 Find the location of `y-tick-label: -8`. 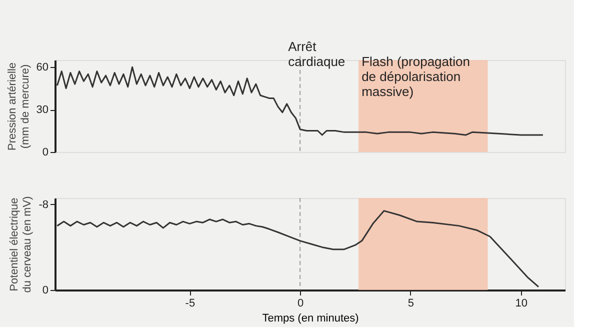

y-tick-label: -8 is located at coordinates (43, 204).